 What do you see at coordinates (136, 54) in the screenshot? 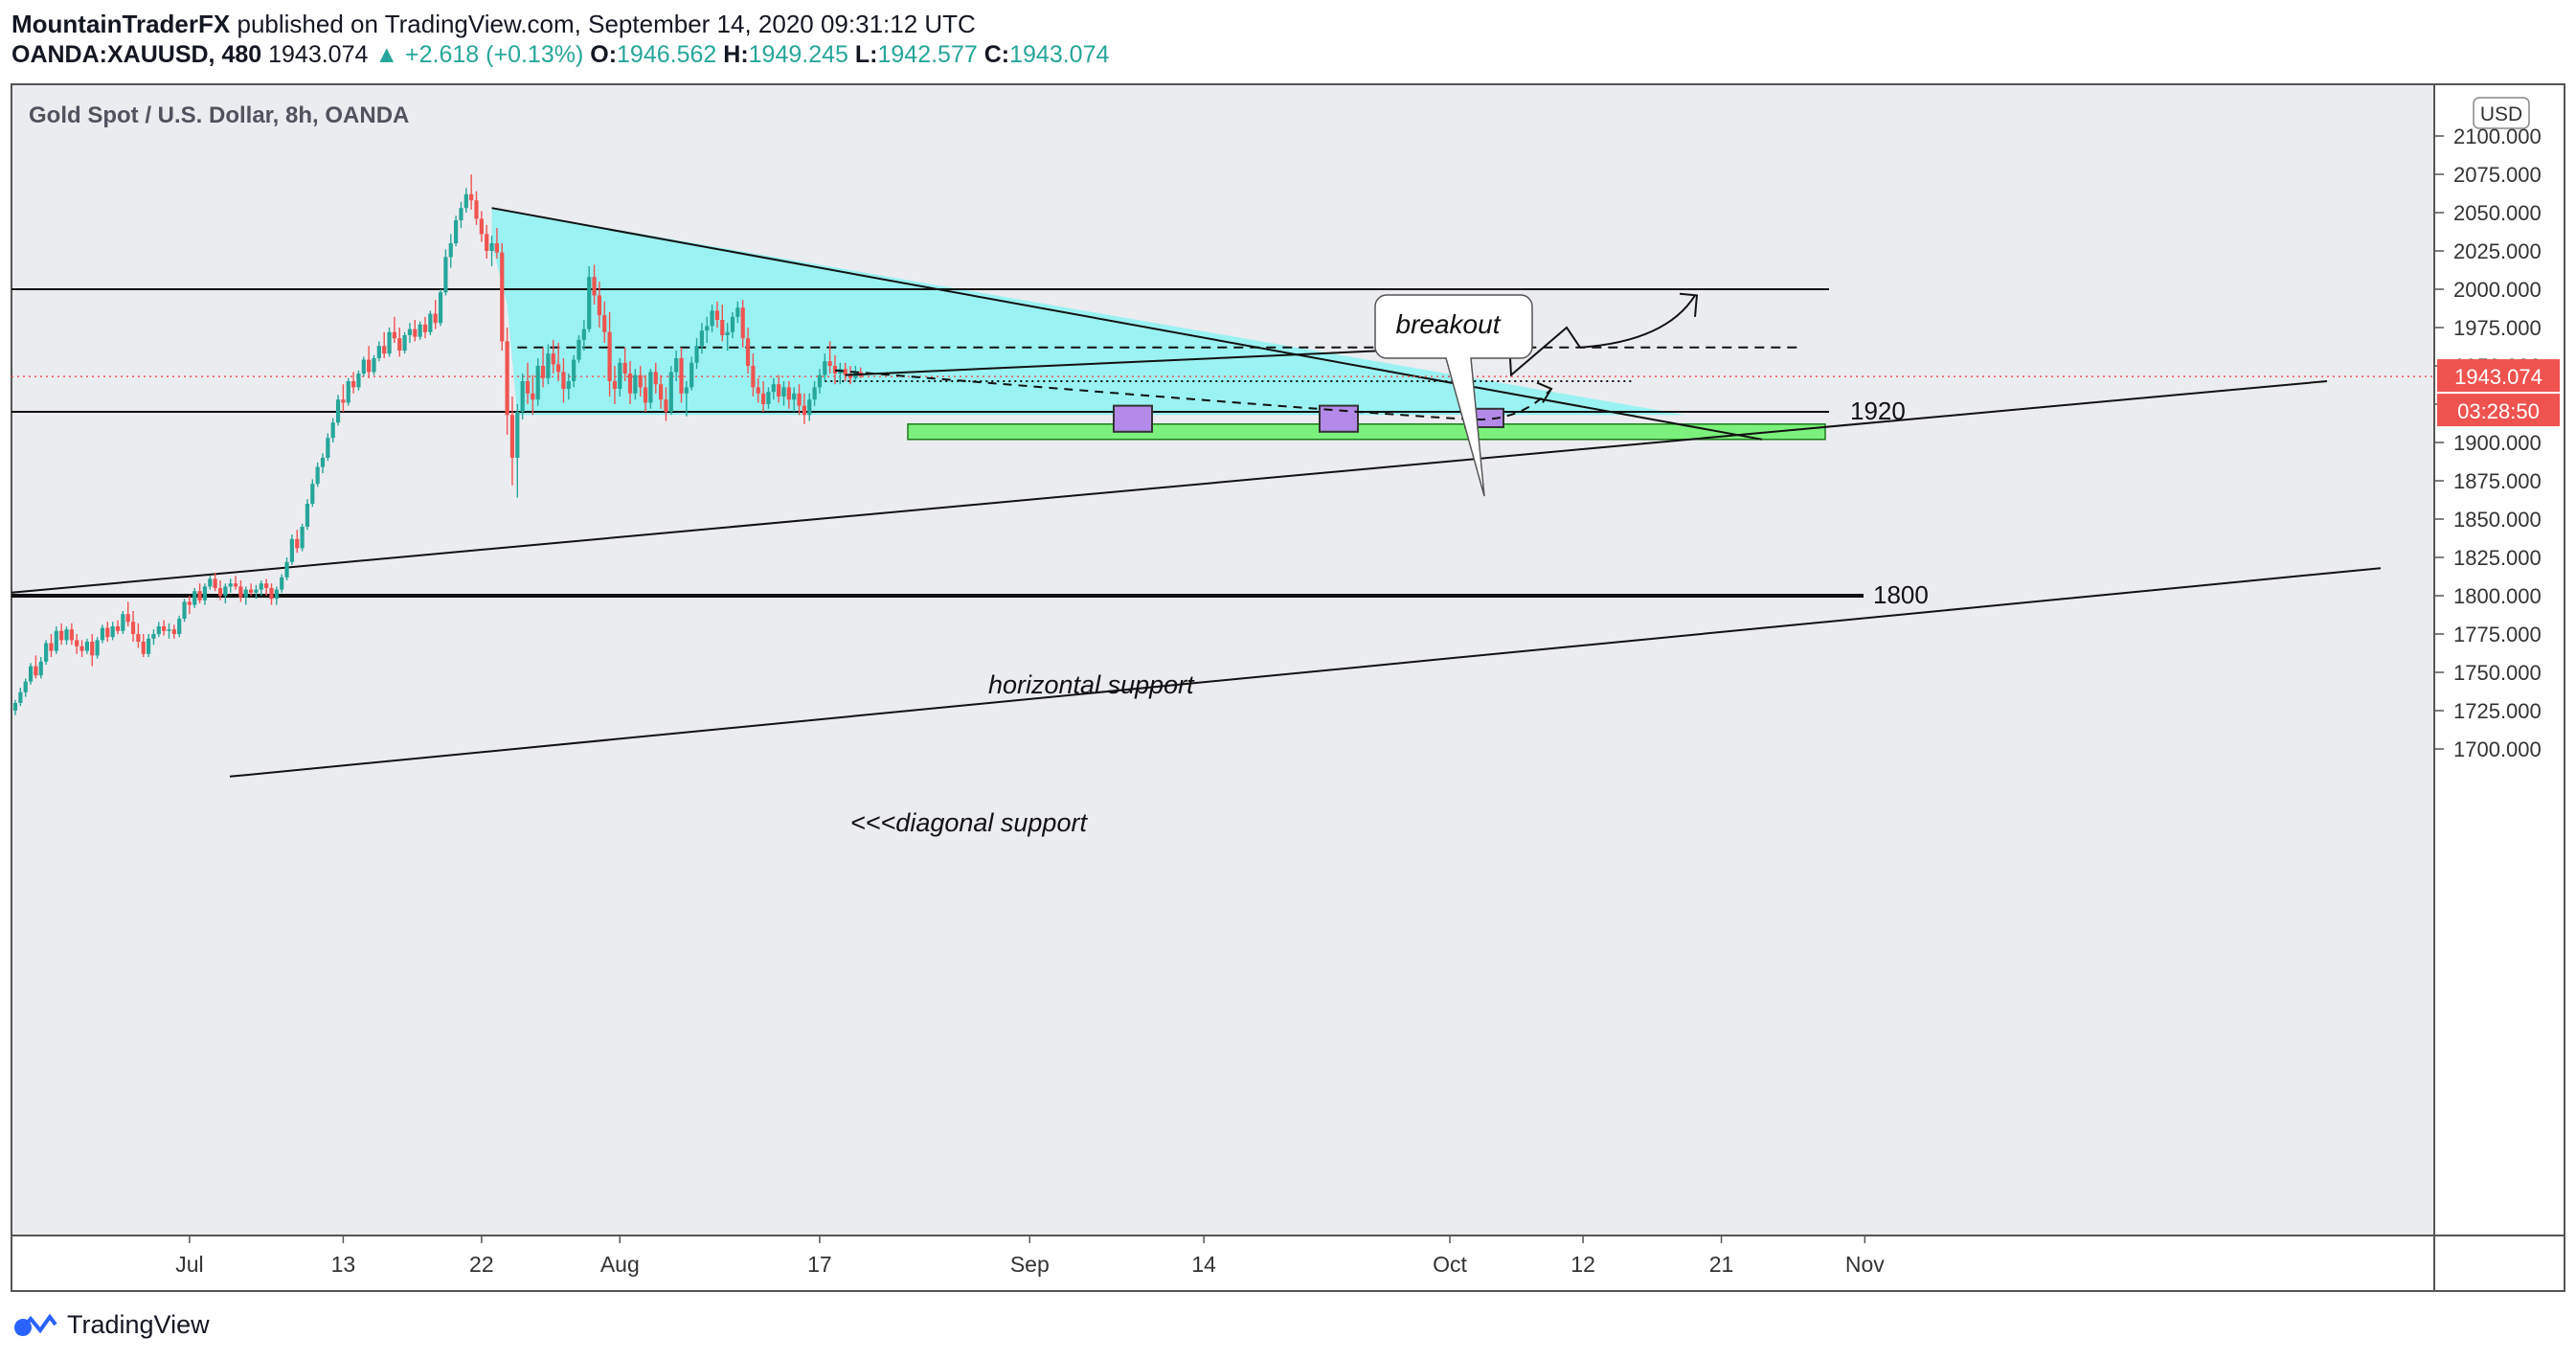
I see `symbol-label: OANDA:XAUUSD, 480` at bounding box center [136, 54].